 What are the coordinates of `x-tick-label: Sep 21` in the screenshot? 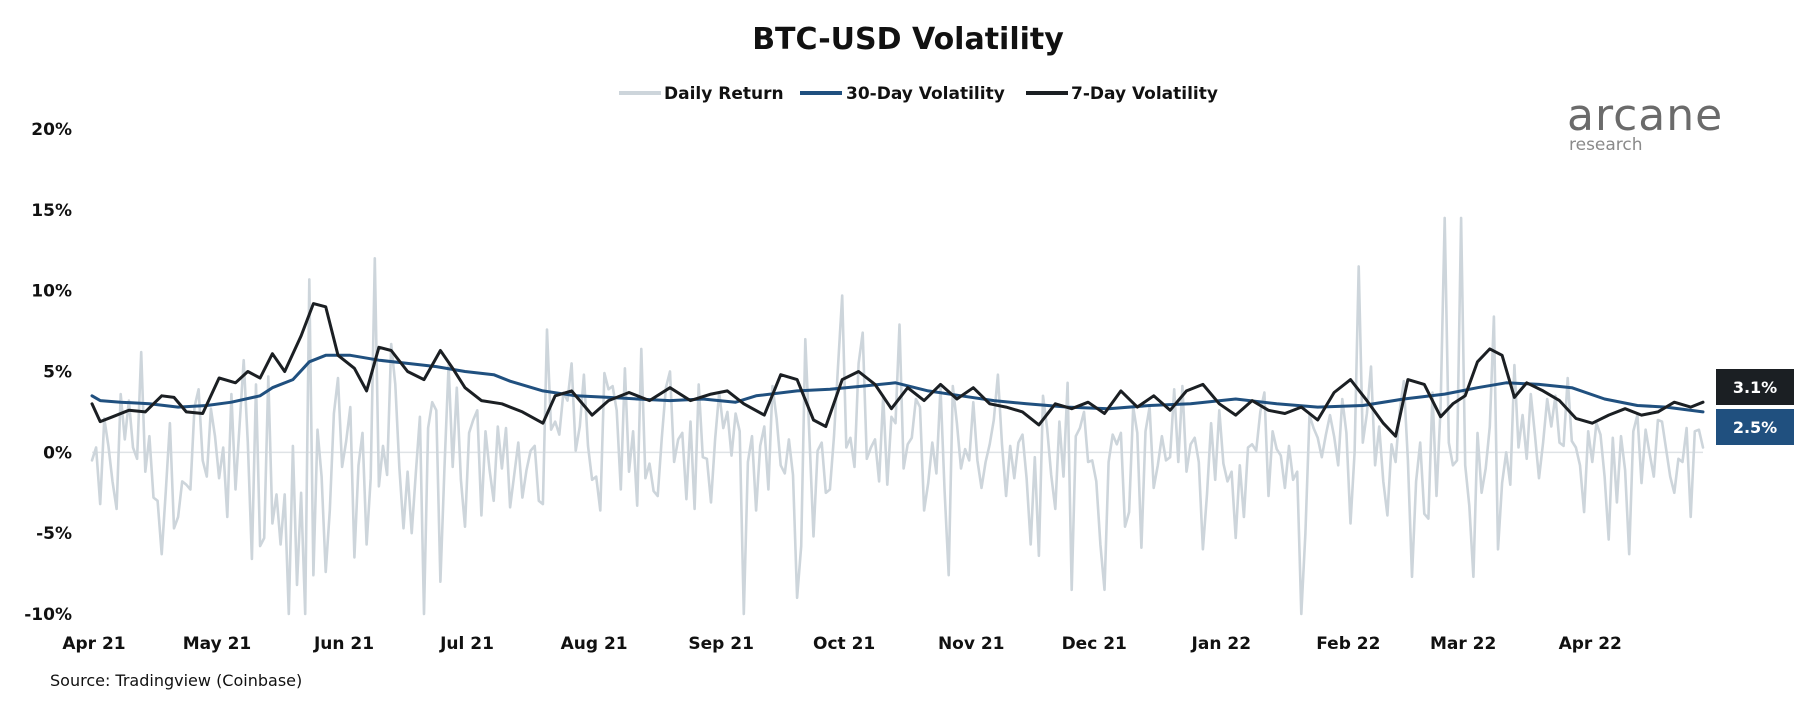 It's located at (721, 644).